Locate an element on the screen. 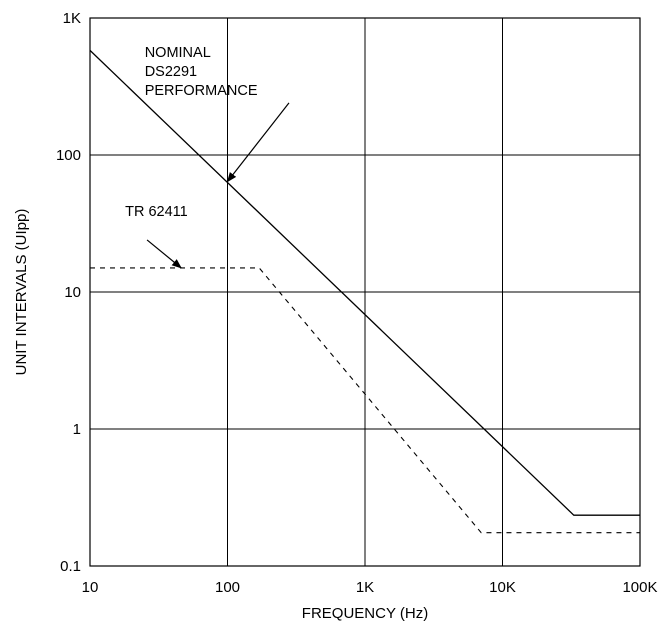 This screenshot has height=636, width=660. y-tick-label: 10 is located at coordinates (72, 292).